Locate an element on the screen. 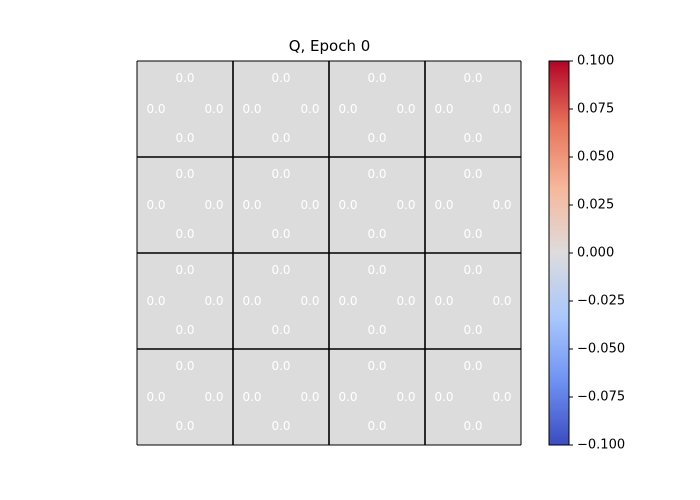 The width and height of the screenshot is (700, 500). colorbar-tick-label: 0.050 is located at coordinates (595, 157).